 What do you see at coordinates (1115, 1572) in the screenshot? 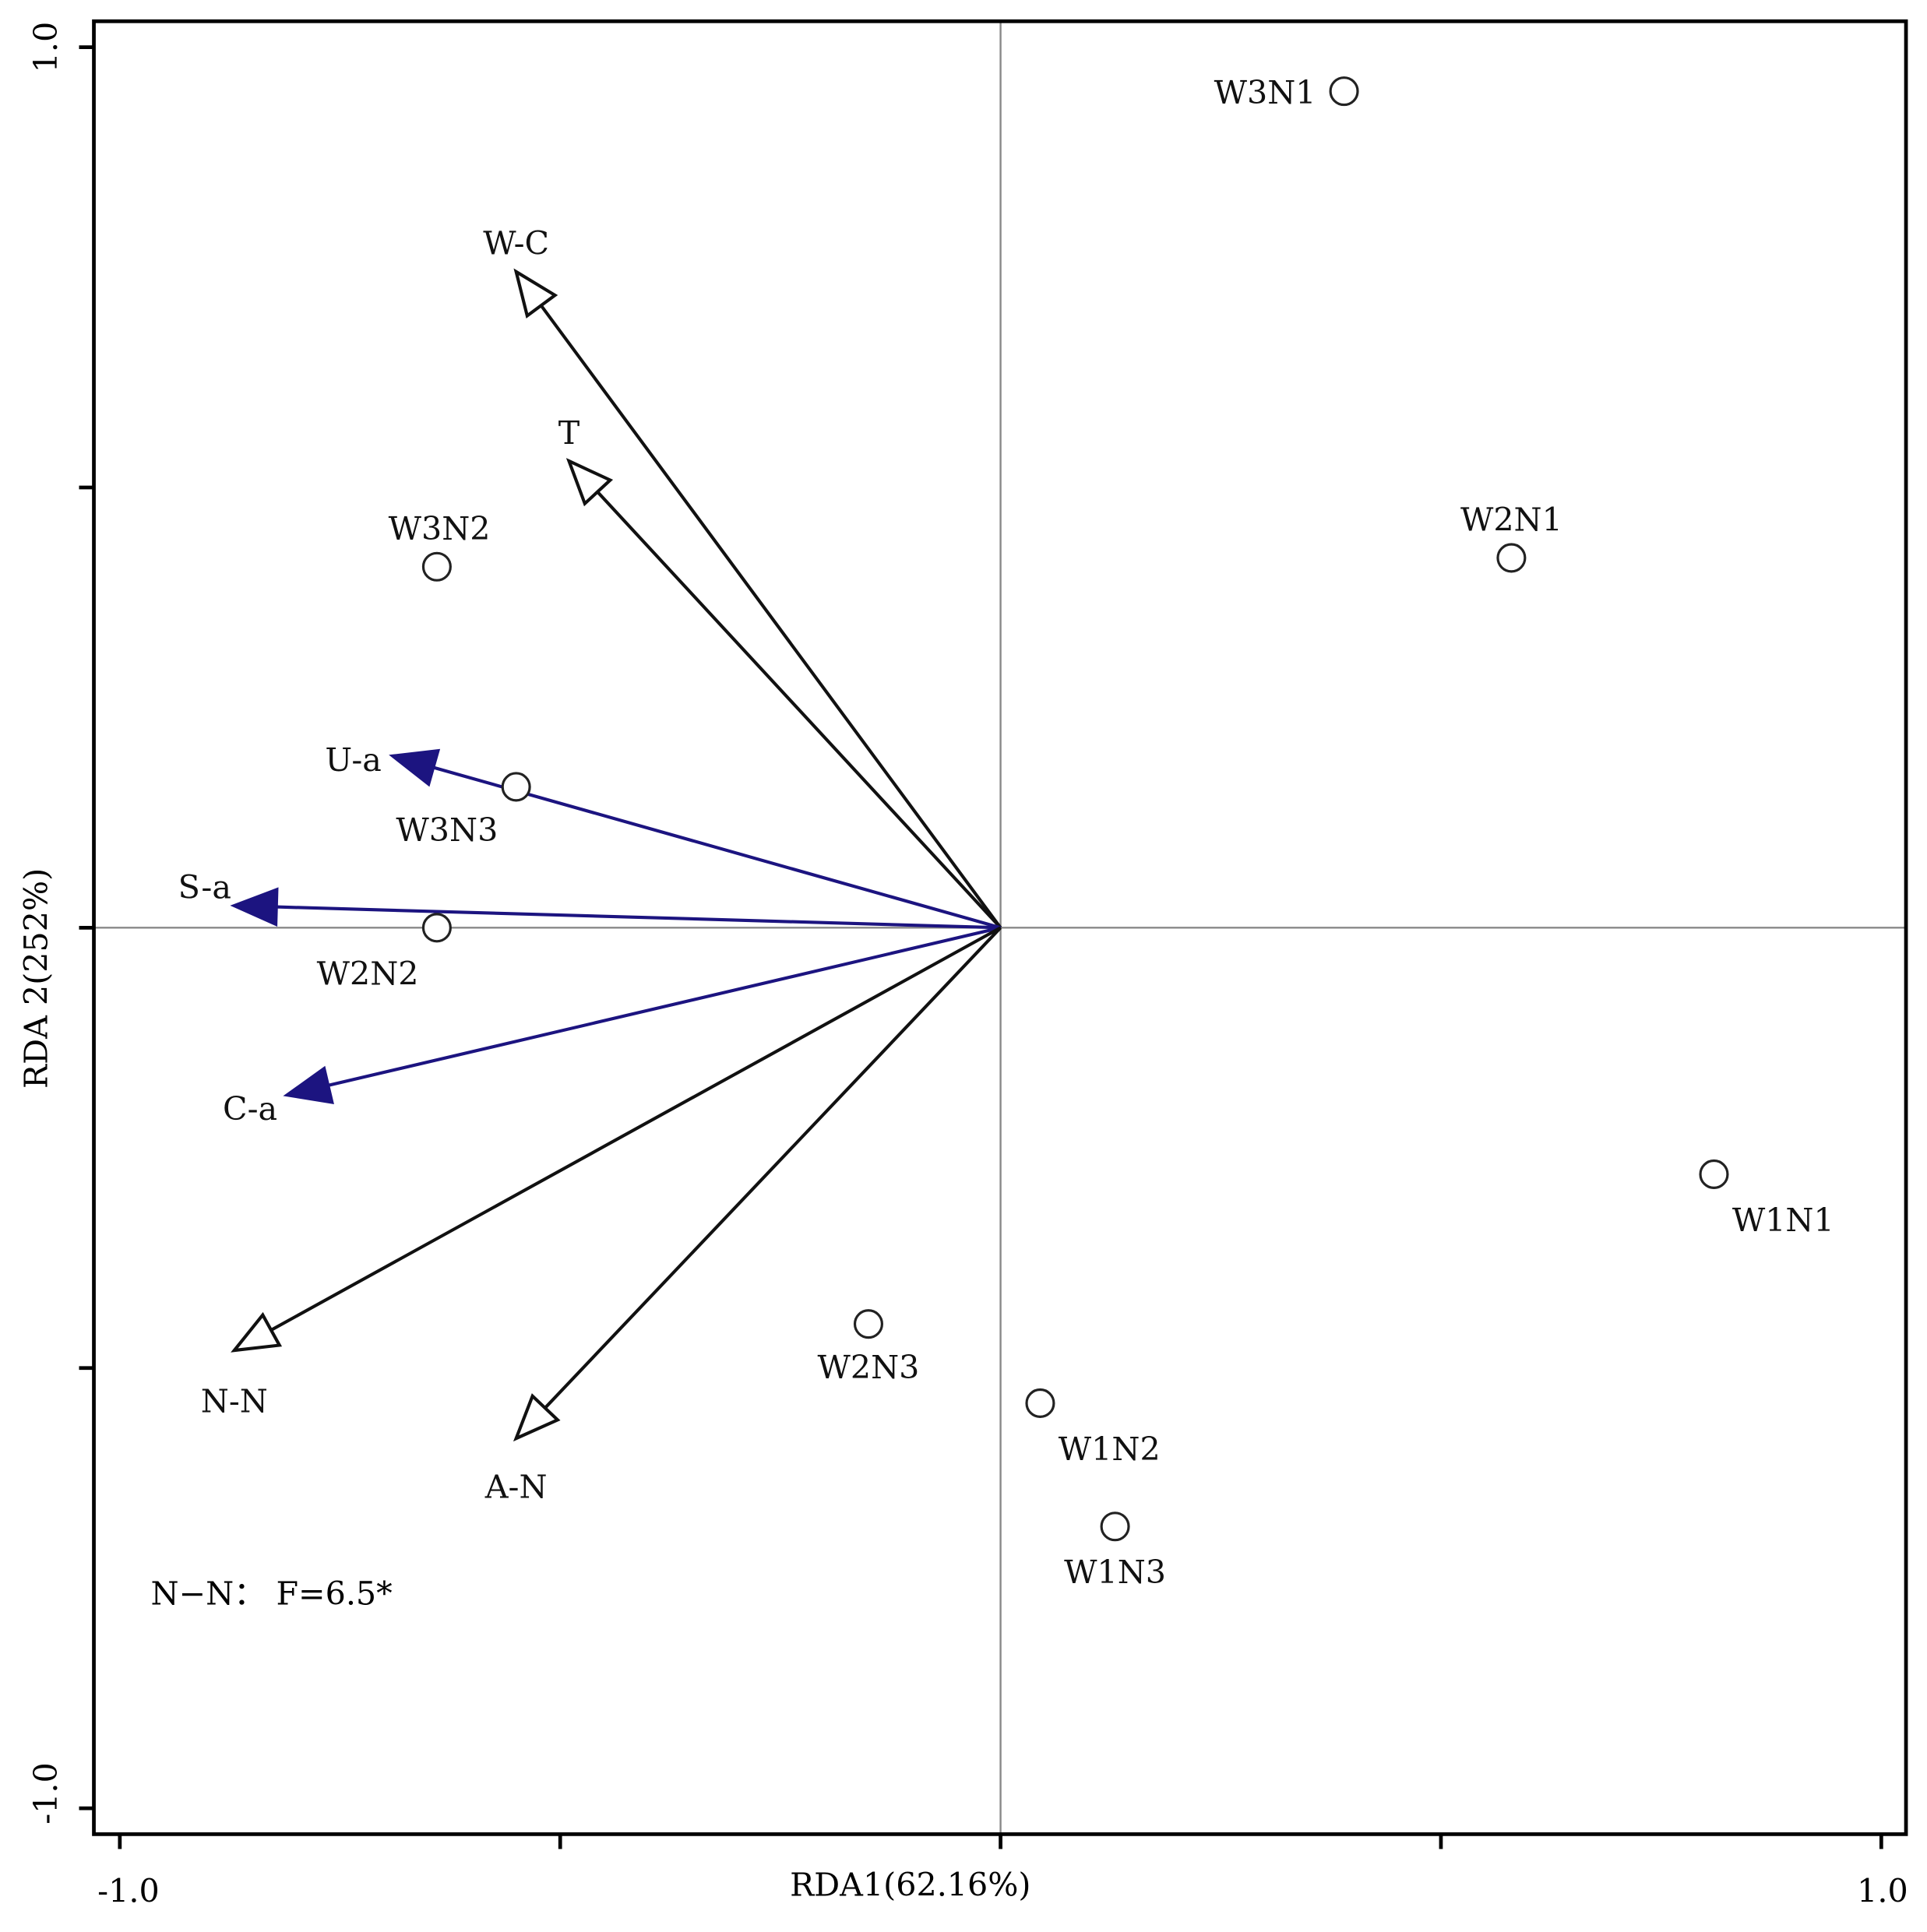
I see `sample-label: W1N3` at bounding box center [1115, 1572].